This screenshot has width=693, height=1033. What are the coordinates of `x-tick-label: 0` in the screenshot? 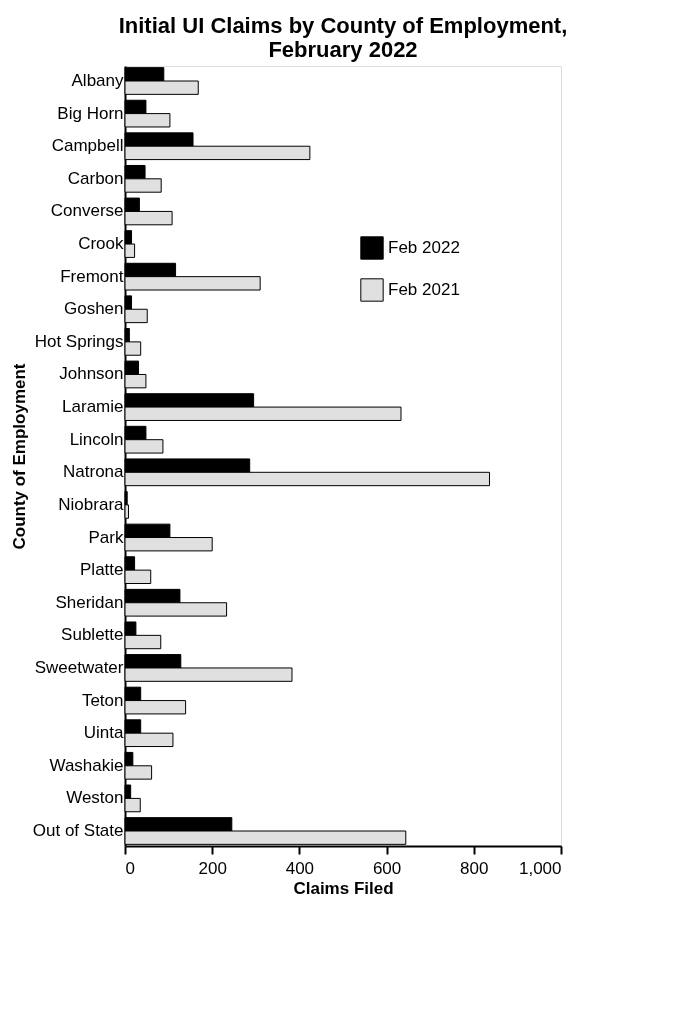 It's located at (130, 868).